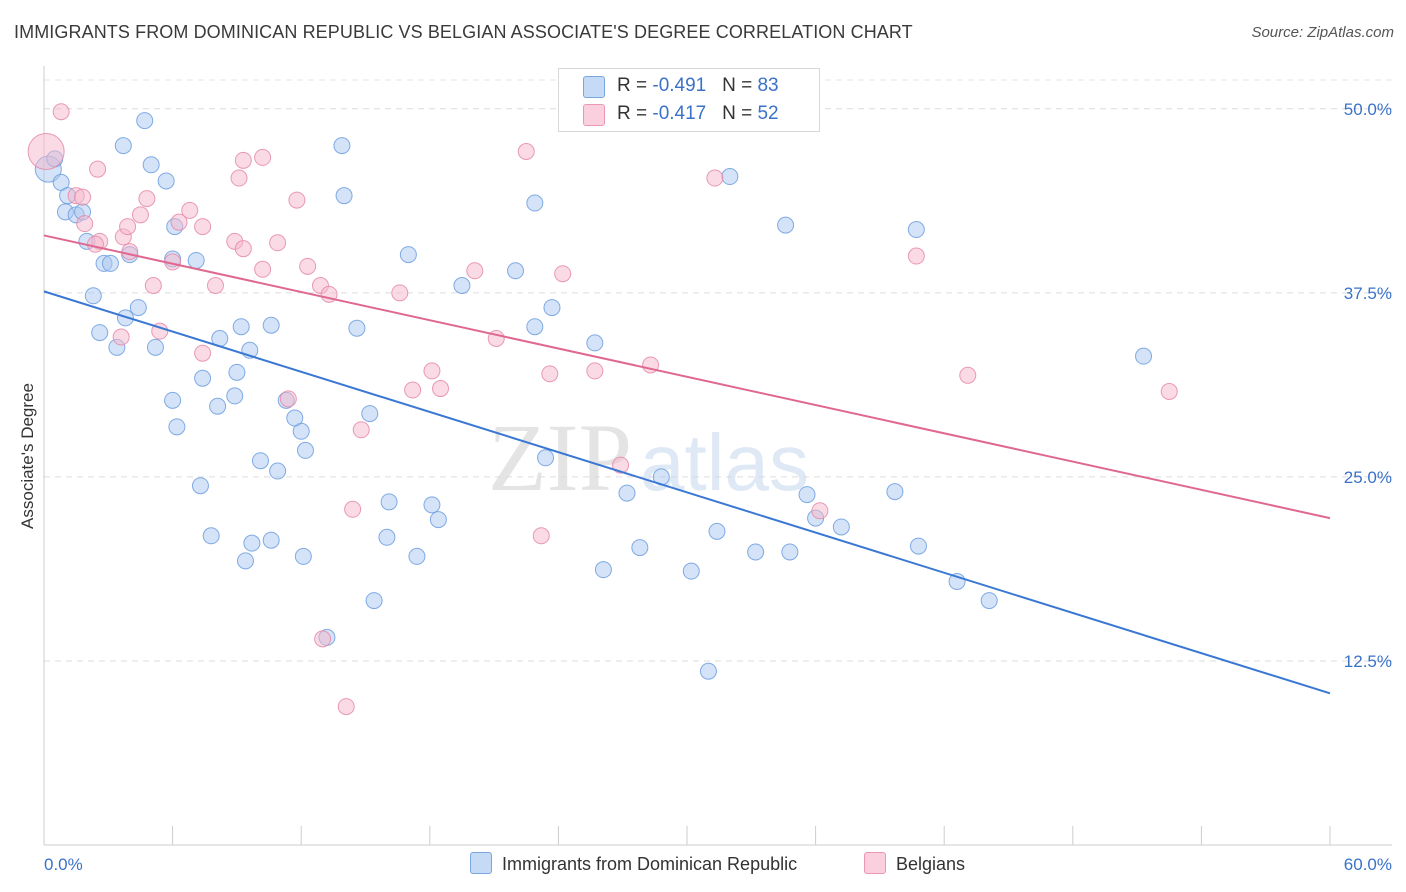  What do you see at coordinates (63, 864) in the screenshot?
I see `x-tick-label-min: 0.0%` at bounding box center [63, 864].